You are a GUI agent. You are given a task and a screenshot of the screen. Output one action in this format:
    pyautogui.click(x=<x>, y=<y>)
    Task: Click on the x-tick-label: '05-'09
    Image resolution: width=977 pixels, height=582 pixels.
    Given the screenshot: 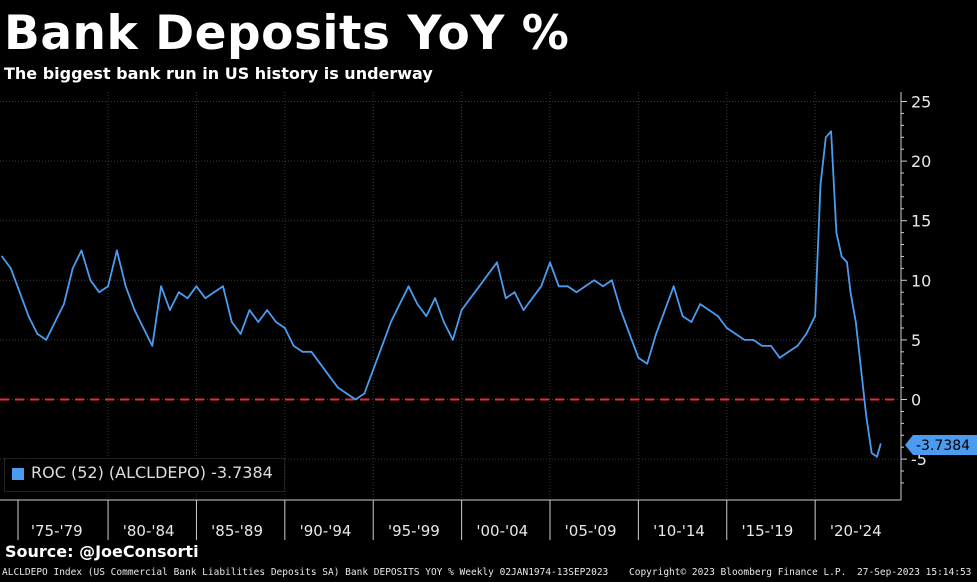 What is the action you would take?
    pyautogui.click(x=591, y=531)
    